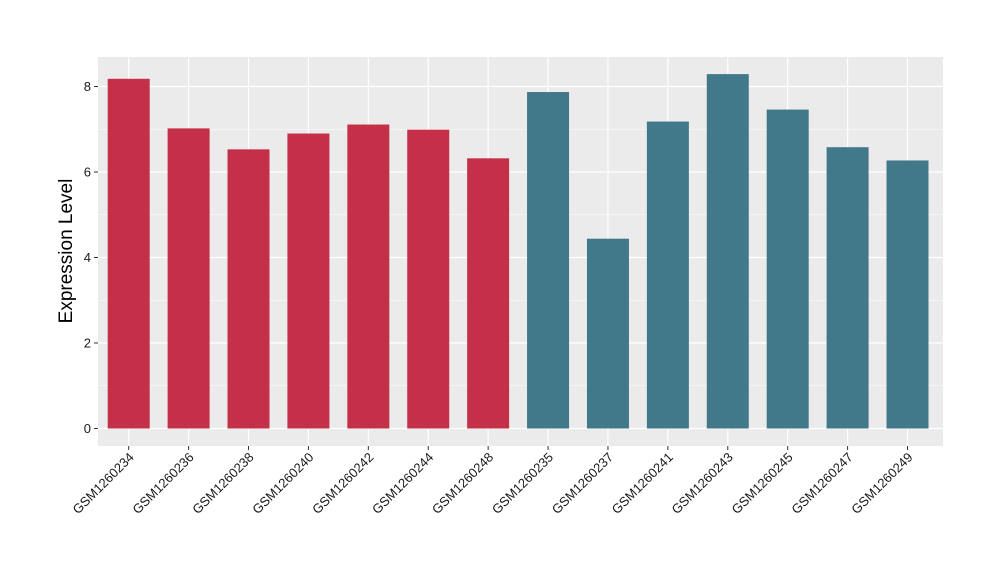 This screenshot has height=580, width=1000. I want to click on bar-GSM1260242, so click(368, 276).